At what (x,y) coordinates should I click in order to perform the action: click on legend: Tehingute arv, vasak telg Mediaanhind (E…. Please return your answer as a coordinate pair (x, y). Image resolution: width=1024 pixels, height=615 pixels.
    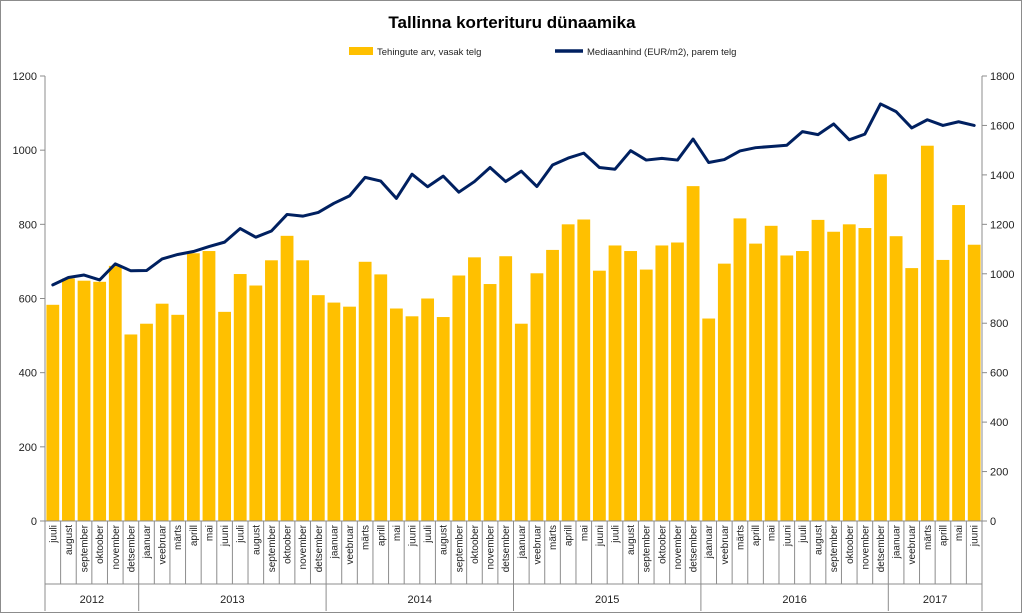
    Looking at the image, I should click on (542, 52).